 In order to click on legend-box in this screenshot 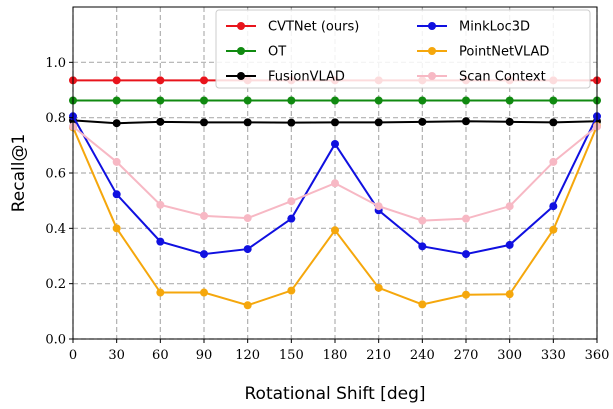, I will do `click(403, 49)`.